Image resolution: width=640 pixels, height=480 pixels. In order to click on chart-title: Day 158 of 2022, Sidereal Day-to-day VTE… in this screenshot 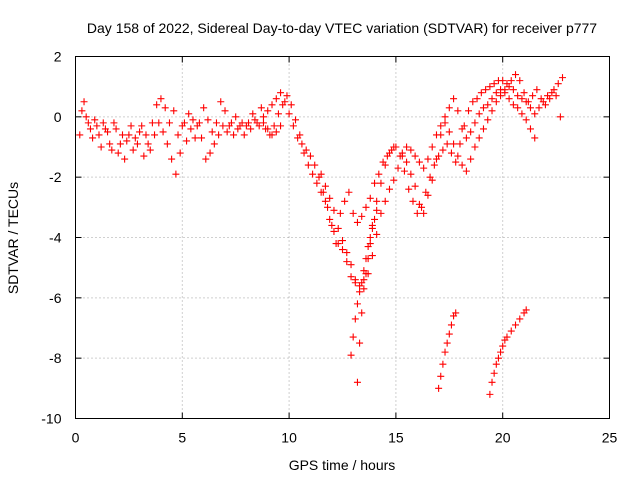, I will do `click(342, 28)`.